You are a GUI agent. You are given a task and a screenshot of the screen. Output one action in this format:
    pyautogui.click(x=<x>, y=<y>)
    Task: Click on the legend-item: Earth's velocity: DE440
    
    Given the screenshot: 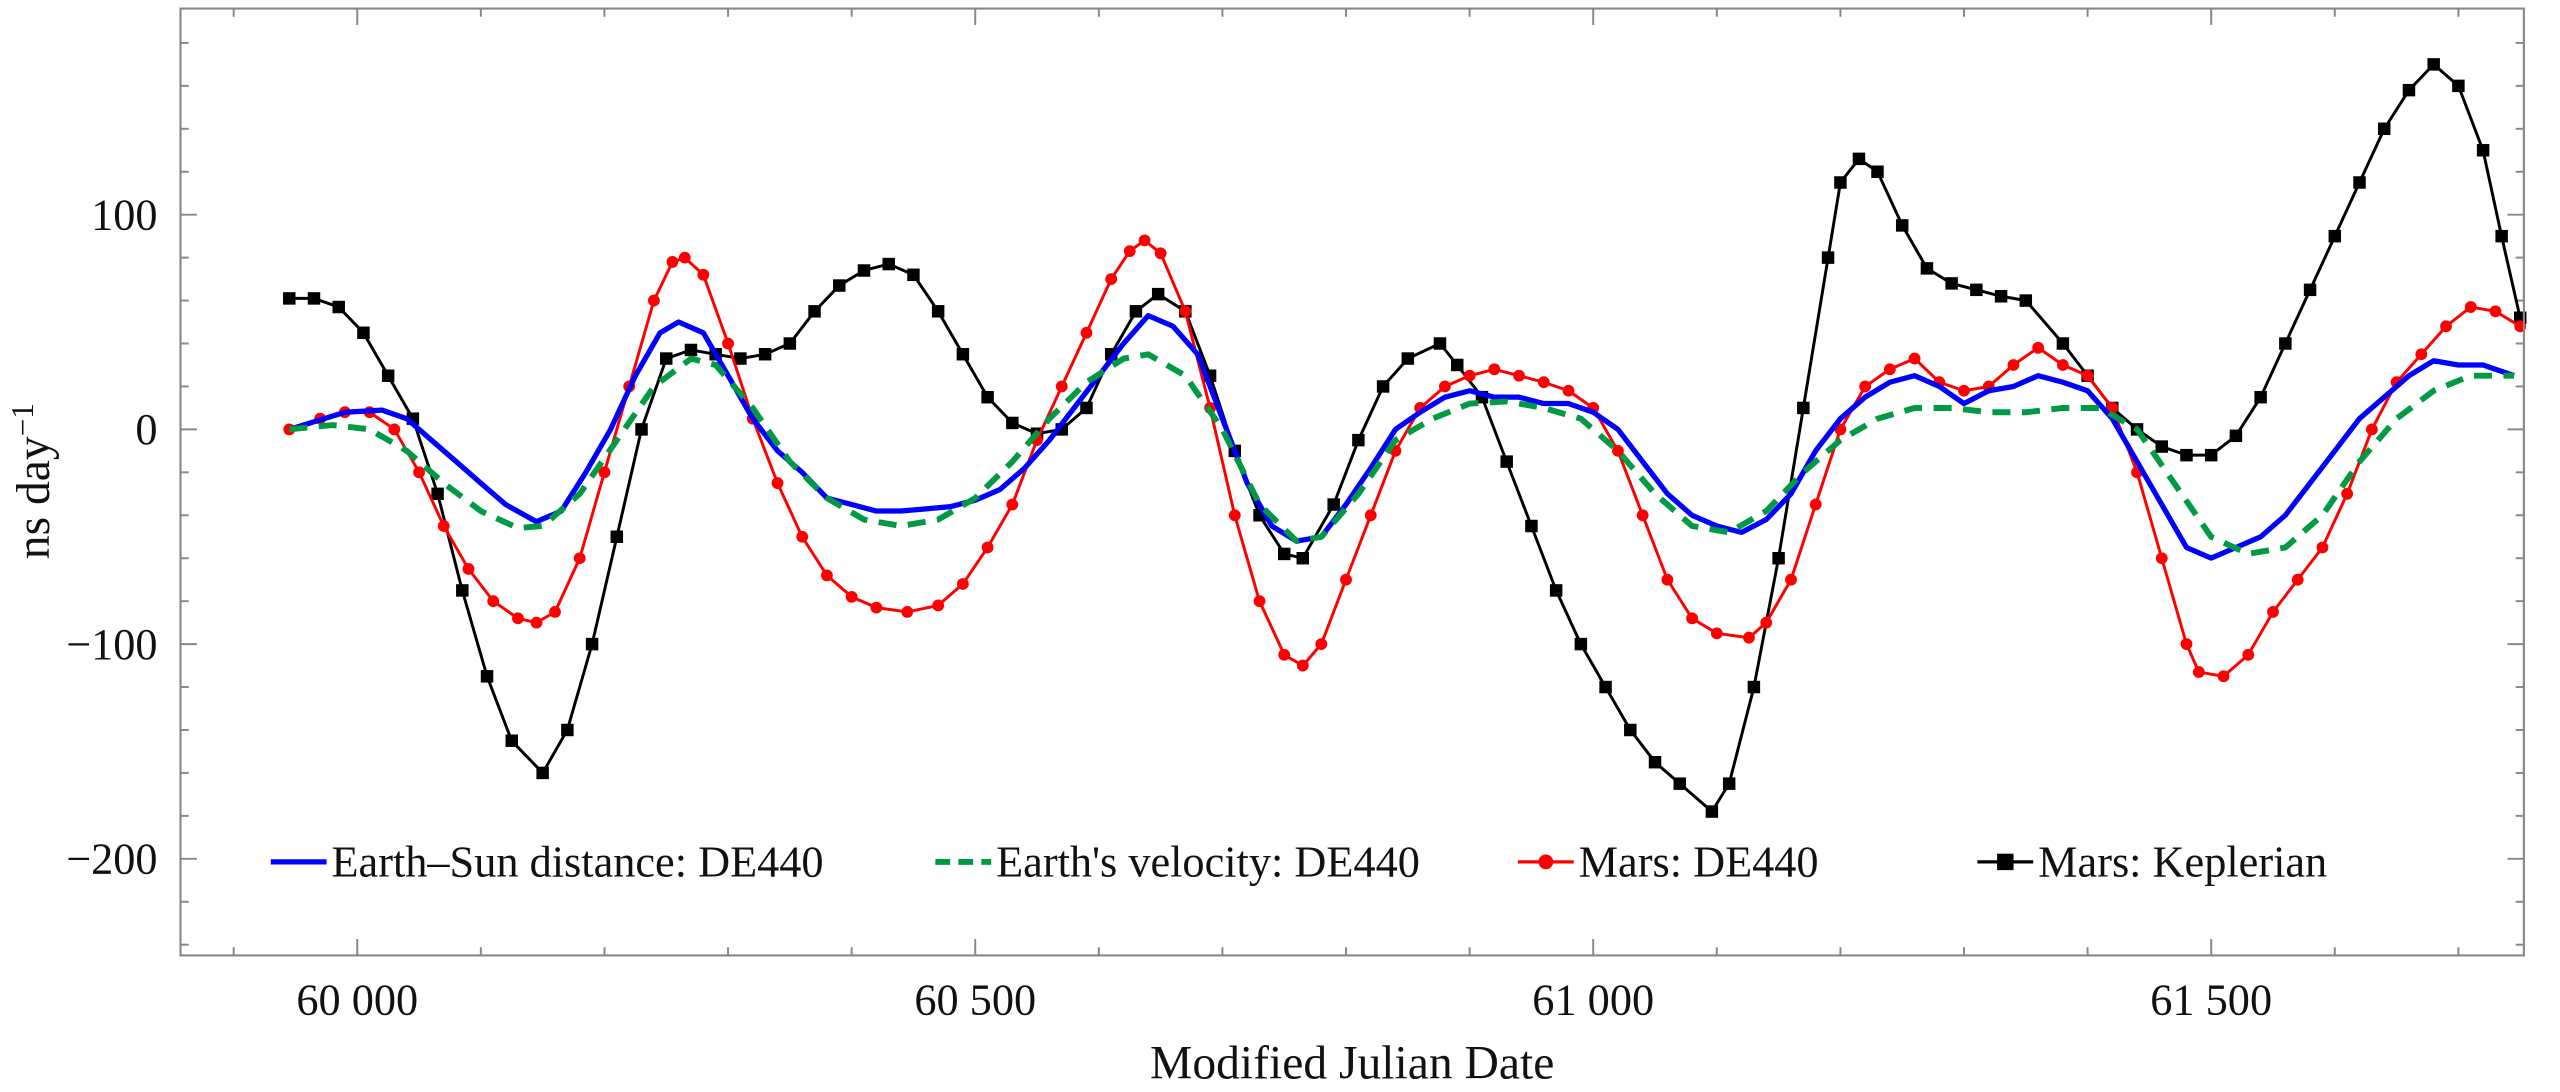 What is the action you would take?
    pyautogui.click(x=1177, y=862)
    